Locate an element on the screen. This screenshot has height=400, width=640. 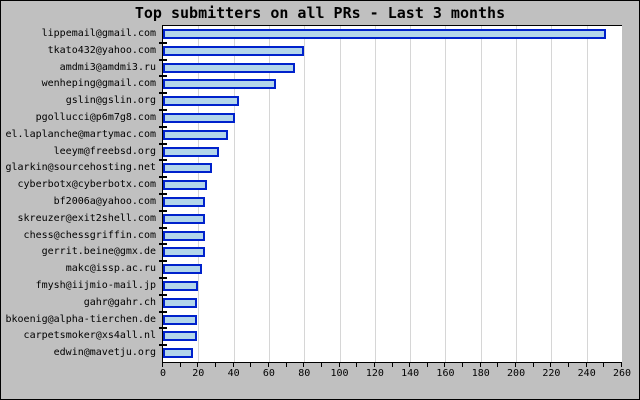
bar-cyberbotx@cyberbotx.com is located at coordinates (185, 185).